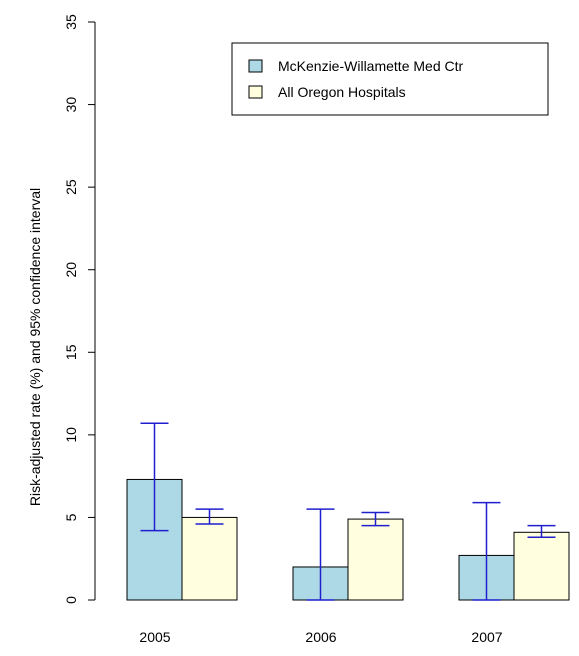  Describe the element at coordinates (71, 270) in the screenshot. I see `y-tick-label: 20` at that location.